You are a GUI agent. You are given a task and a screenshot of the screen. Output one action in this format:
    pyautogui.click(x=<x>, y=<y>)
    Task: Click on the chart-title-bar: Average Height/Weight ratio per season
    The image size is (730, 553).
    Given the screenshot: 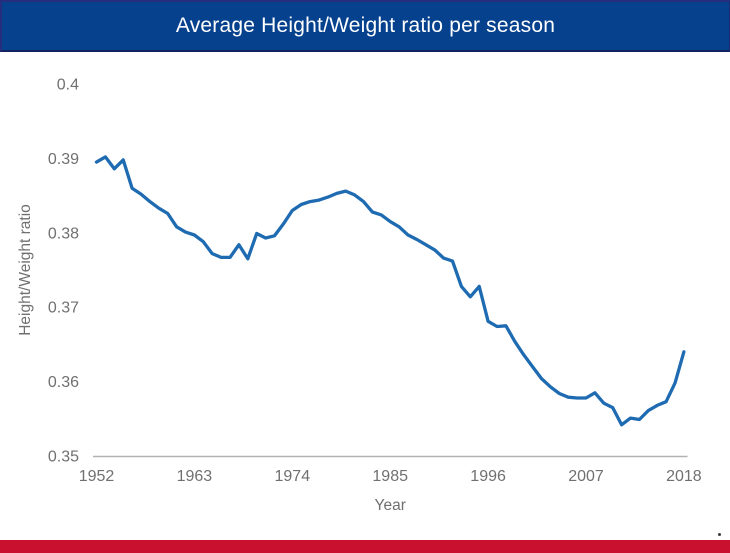 What is the action you would take?
    pyautogui.click(x=365, y=26)
    